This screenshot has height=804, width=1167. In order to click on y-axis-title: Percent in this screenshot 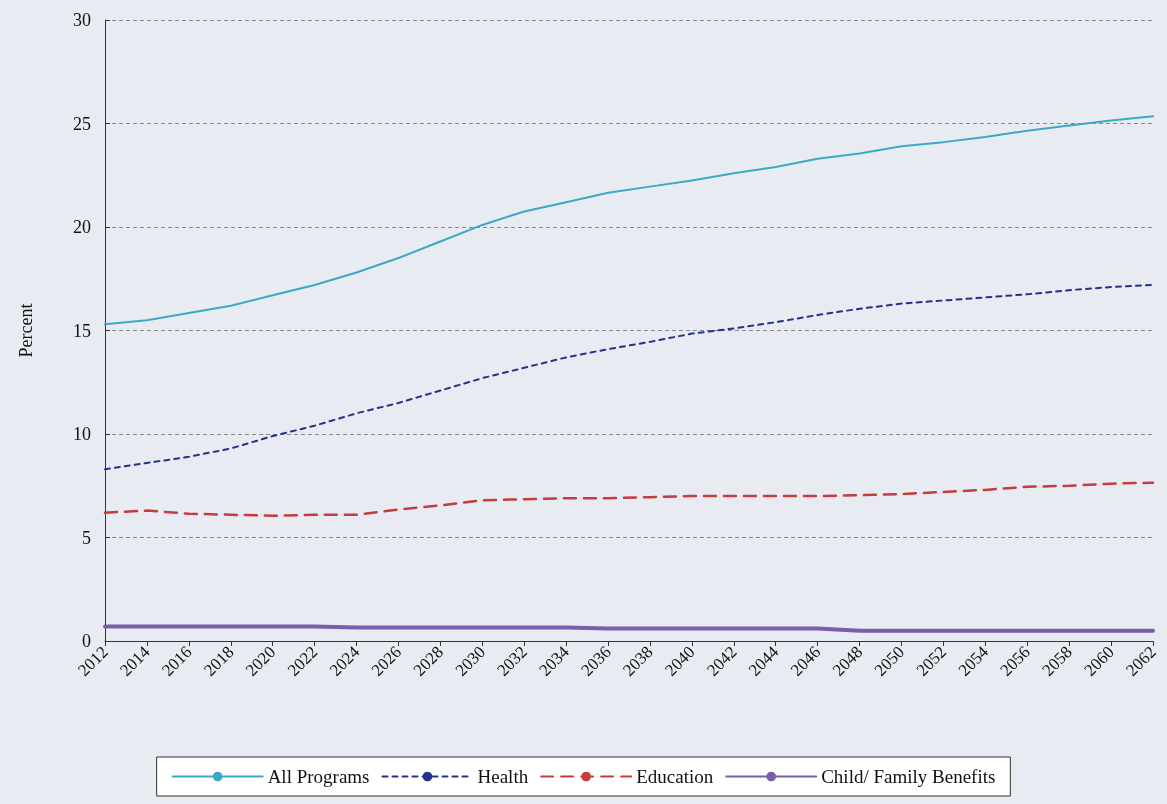, I will do `click(26, 330)`.